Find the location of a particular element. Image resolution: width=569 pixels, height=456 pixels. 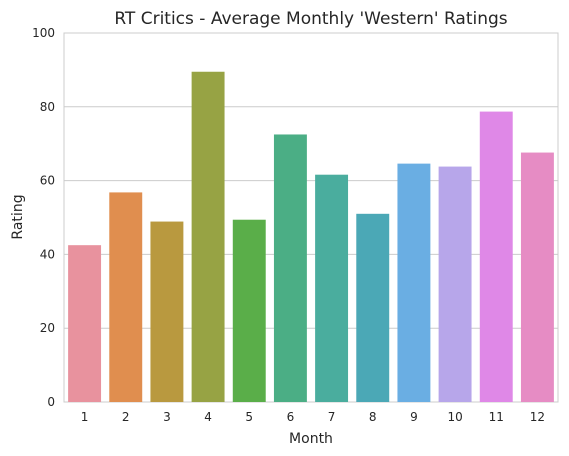

x-tick-label: 6 is located at coordinates (291, 417).